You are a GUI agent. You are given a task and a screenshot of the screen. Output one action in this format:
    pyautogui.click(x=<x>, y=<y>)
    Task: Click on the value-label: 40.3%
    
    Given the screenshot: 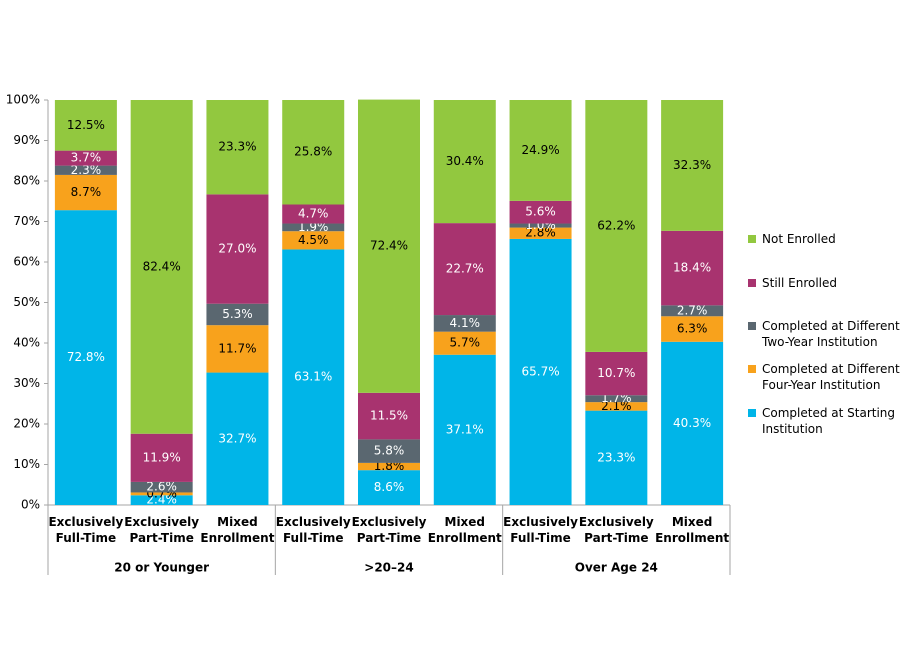 What is the action you would take?
    pyautogui.click(x=692, y=423)
    